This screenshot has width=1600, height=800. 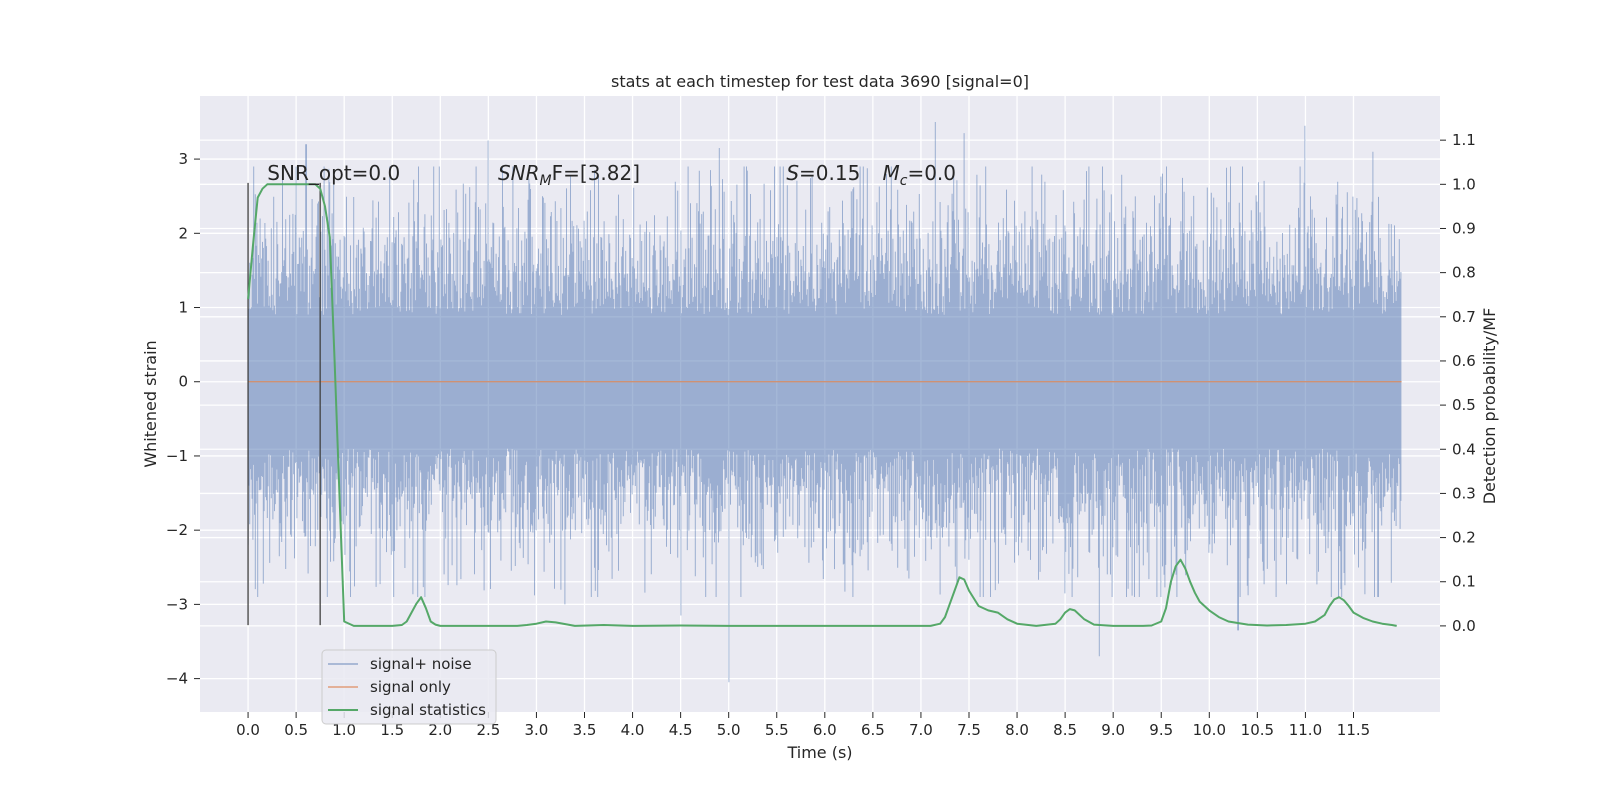 What do you see at coordinates (183, 159) in the screenshot?
I see `y-tick-label: 3` at bounding box center [183, 159].